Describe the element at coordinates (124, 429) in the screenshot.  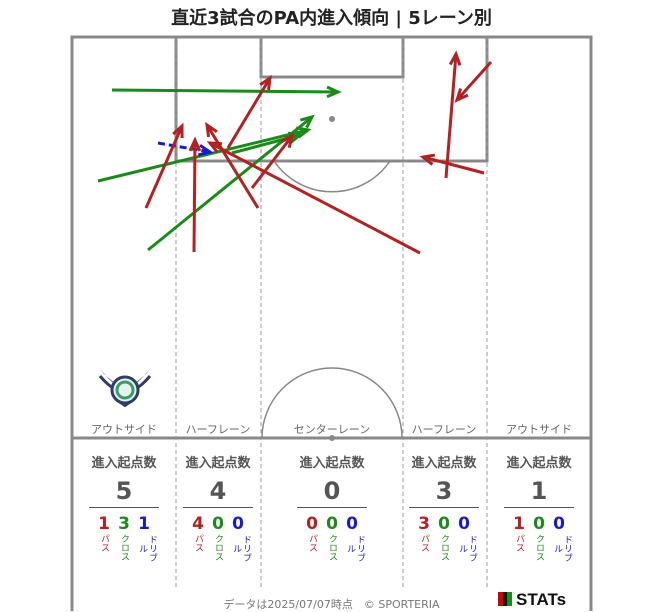
I see `lane-label-outside-left: アウトサイド` at that location.